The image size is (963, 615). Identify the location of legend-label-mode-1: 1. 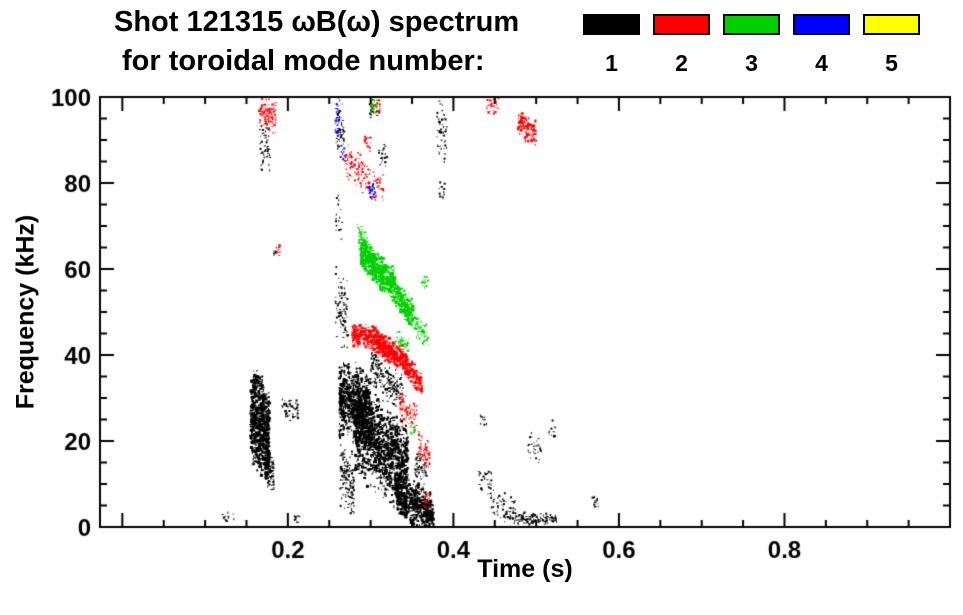
(611, 63).